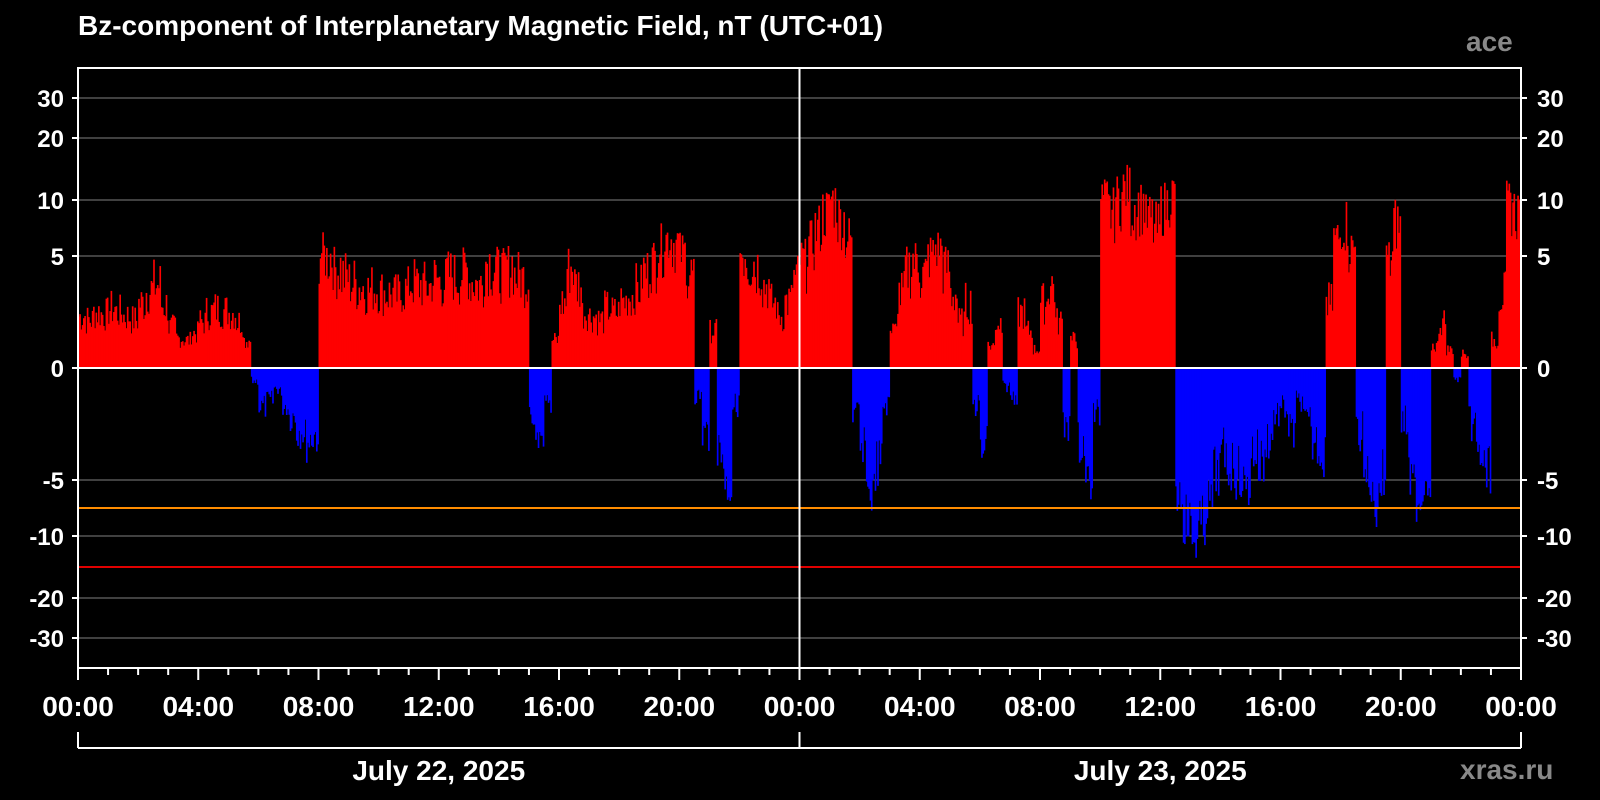 This screenshot has width=1600, height=800. Describe the element at coordinates (1550, 201) in the screenshot. I see `y-tick-label: 10` at that location.